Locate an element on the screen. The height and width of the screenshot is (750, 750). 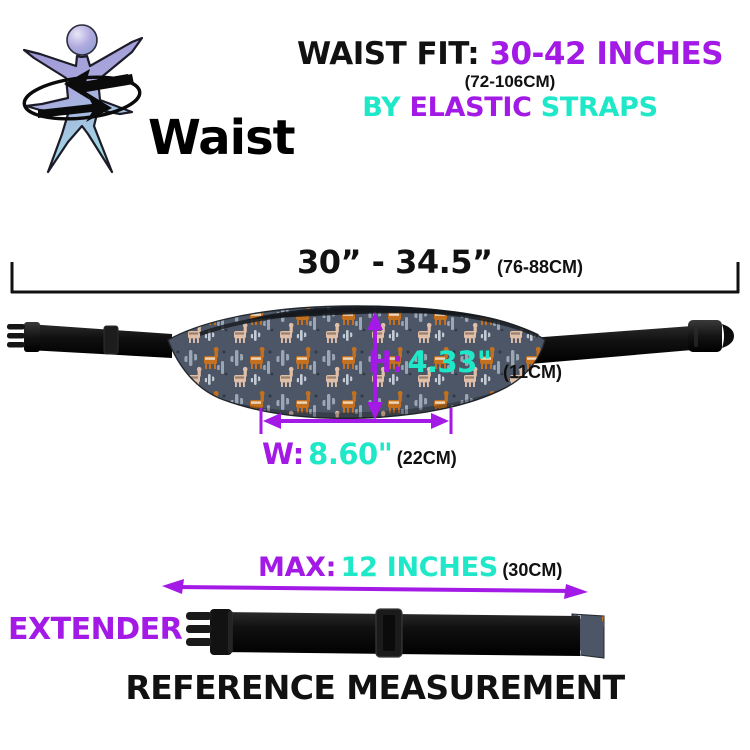
extender-strap-icon is located at coordinates (395, 633).